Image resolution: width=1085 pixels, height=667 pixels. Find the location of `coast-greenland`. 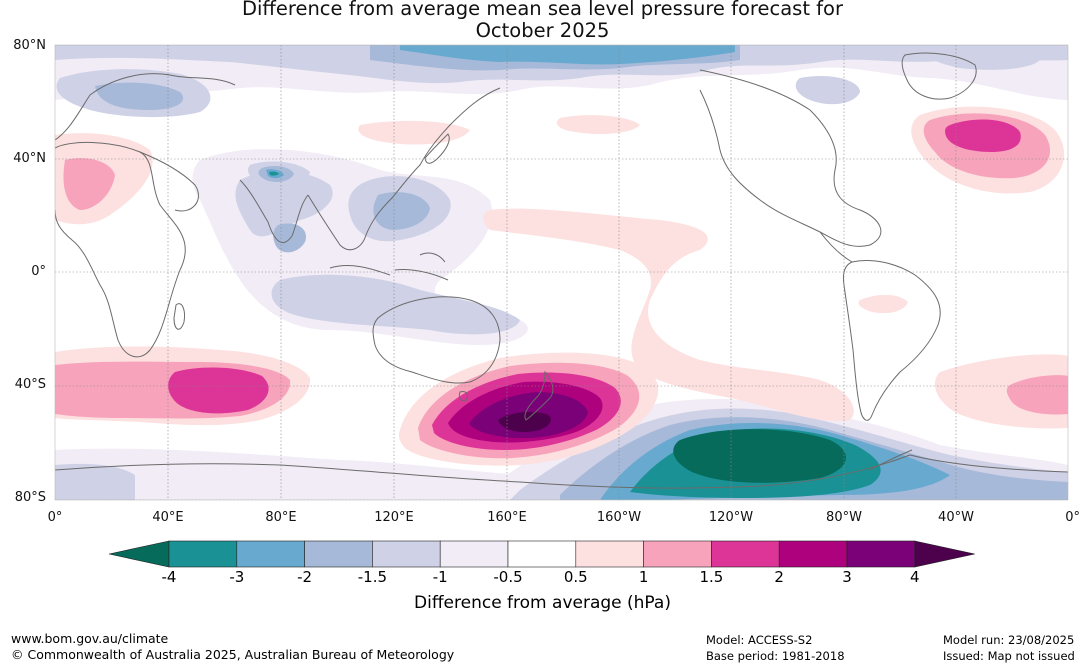

coast-greenland is located at coordinates (939, 76).